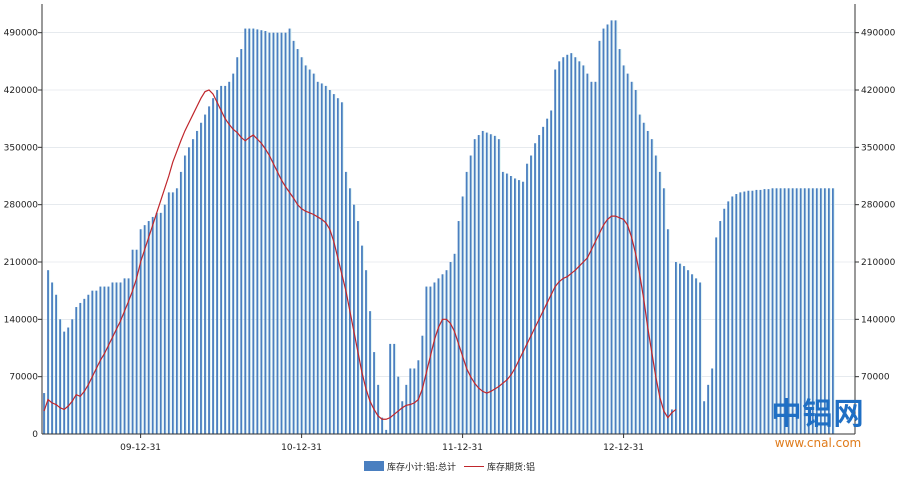 This screenshot has height=478, width=899. What do you see at coordinates (878, 34) in the screenshot?
I see `y-tick-label-right: 490000` at bounding box center [878, 34].